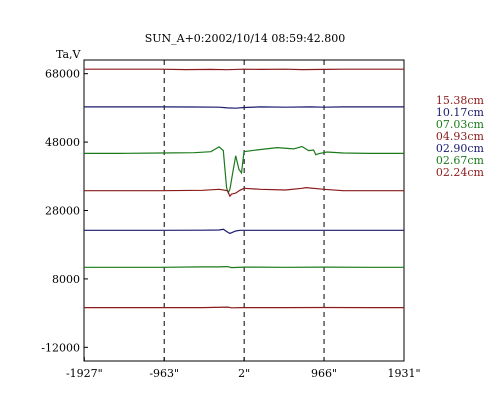  I want to click on legend-entry-5: 02.67cm, so click(460, 160).